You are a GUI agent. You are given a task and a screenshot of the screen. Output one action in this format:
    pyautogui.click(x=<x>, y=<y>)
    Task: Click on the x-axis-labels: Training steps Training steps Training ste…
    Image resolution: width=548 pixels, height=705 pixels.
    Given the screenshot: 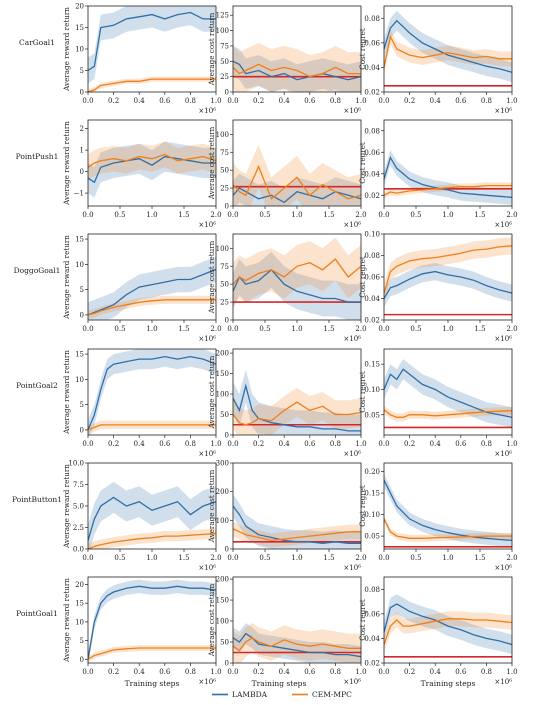 What is the action you would take?
    pyautogui.click(x=300, y=683)
    